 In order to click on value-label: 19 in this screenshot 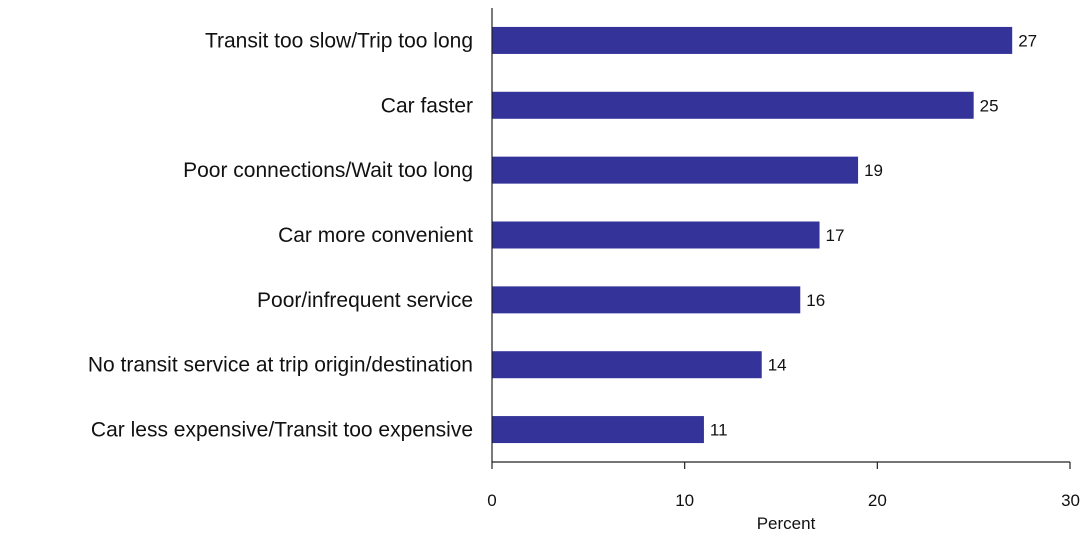, I will do `click(873, 170)`.